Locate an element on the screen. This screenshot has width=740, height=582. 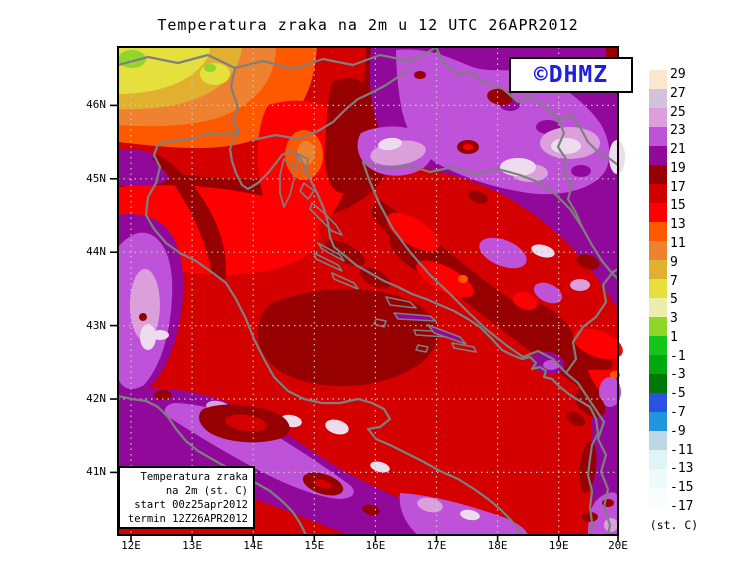
colorbar-level-label: 17 is located at coordinates (678, 187).